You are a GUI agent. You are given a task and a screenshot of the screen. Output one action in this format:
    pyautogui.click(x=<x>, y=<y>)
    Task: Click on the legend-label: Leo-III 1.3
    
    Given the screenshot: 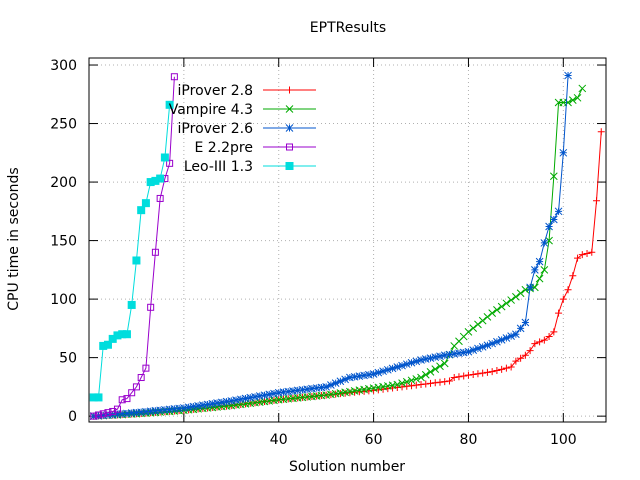 What is the action you would take?
    pyautogui.click(x=218, y=167)
    